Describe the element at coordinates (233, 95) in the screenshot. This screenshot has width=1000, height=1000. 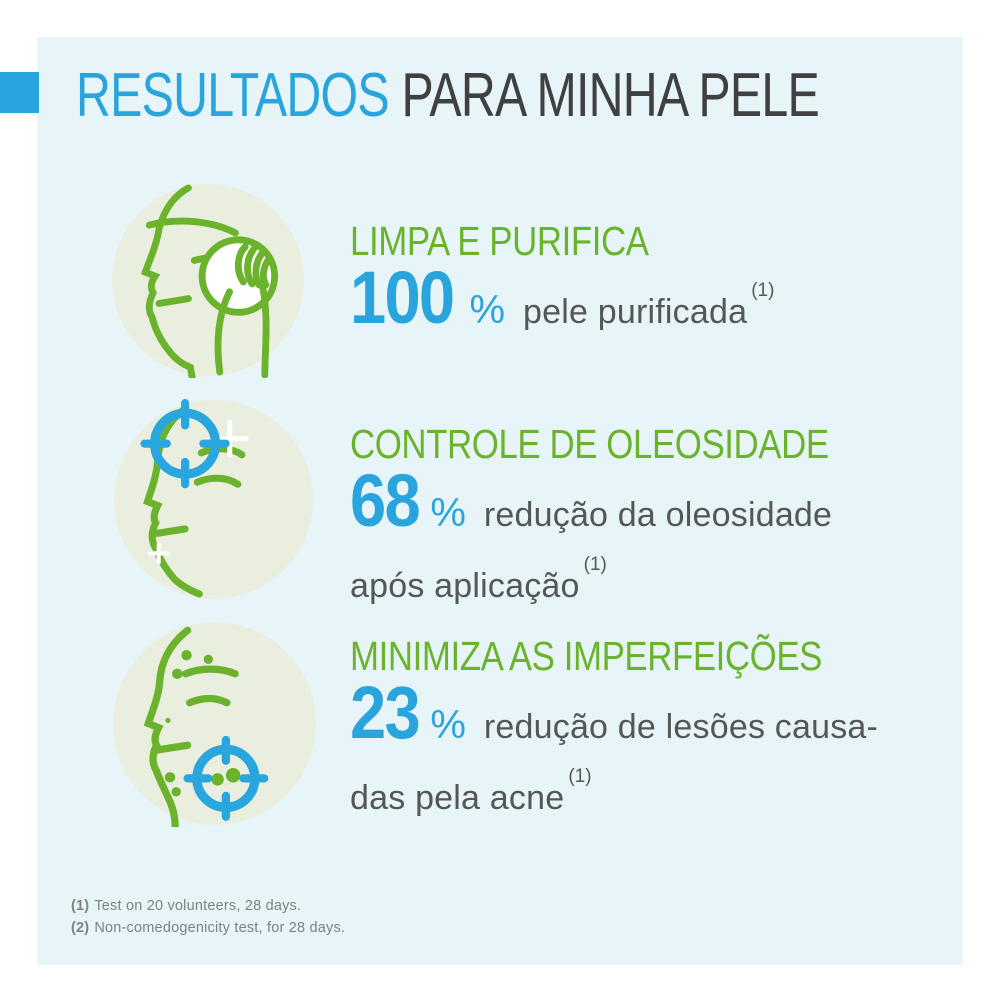
I see `title-highlight: RESULTADOS` at that location.